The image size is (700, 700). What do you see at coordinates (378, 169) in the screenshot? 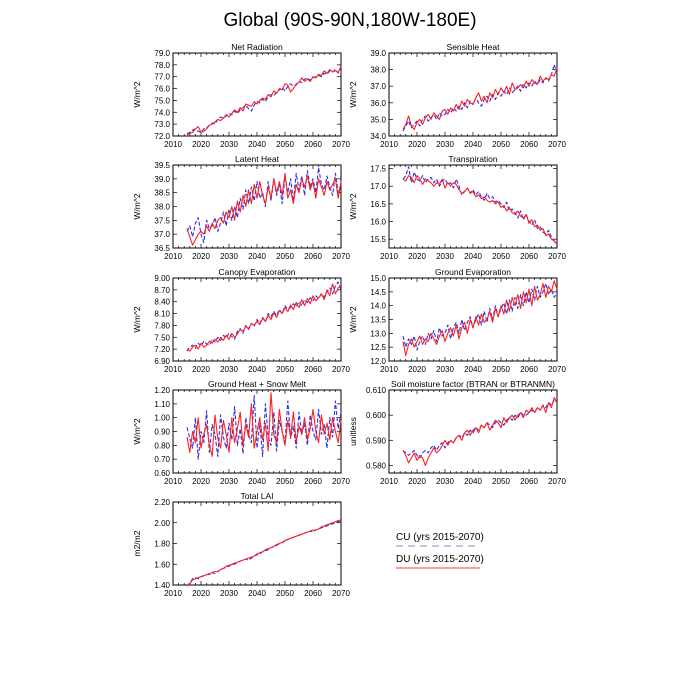
I see `y-tick-label: 17.5` at bounding box center [378, 169].